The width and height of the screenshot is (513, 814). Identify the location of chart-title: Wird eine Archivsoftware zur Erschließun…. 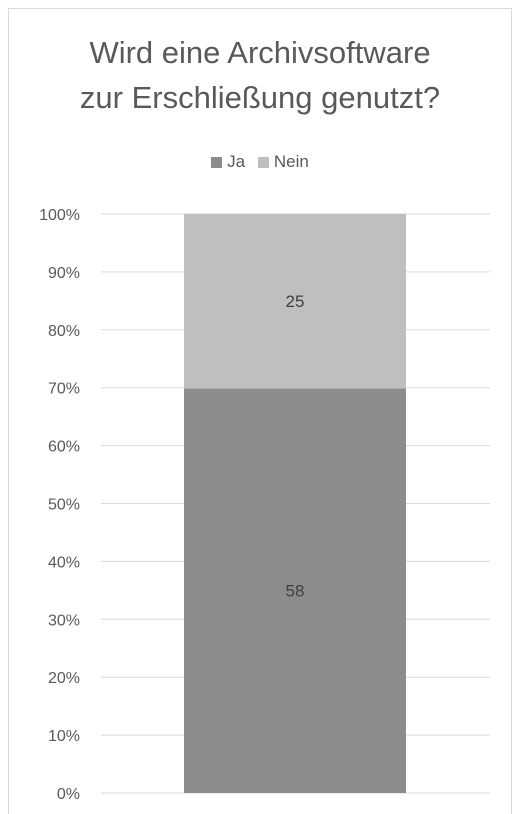
(260, 75).